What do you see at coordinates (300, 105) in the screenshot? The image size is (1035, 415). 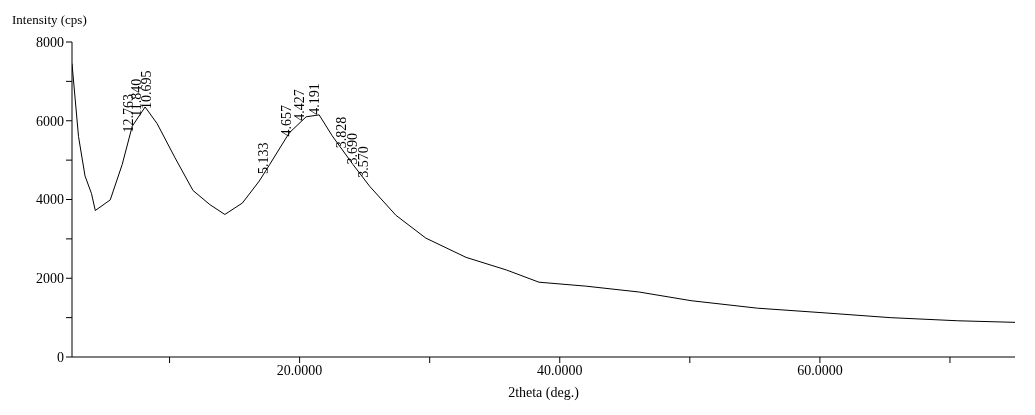 I see `annotation: 4.427` at bounding box center [300, 105].